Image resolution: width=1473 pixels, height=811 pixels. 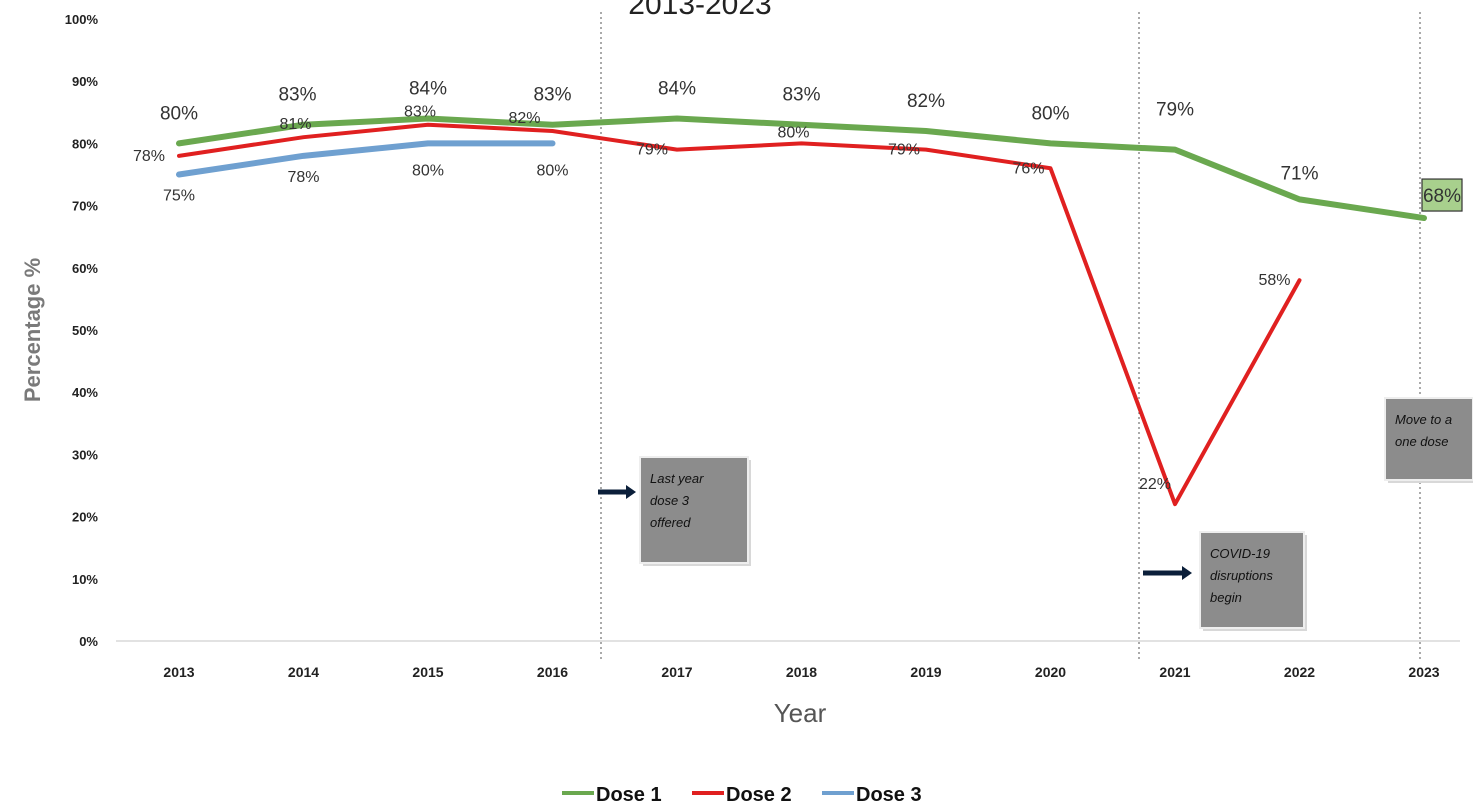 What do you see at coordinates (1241, 575) in the screenshot?
I see `annotation-text: disruptions` at bounding box center [1241, 575].